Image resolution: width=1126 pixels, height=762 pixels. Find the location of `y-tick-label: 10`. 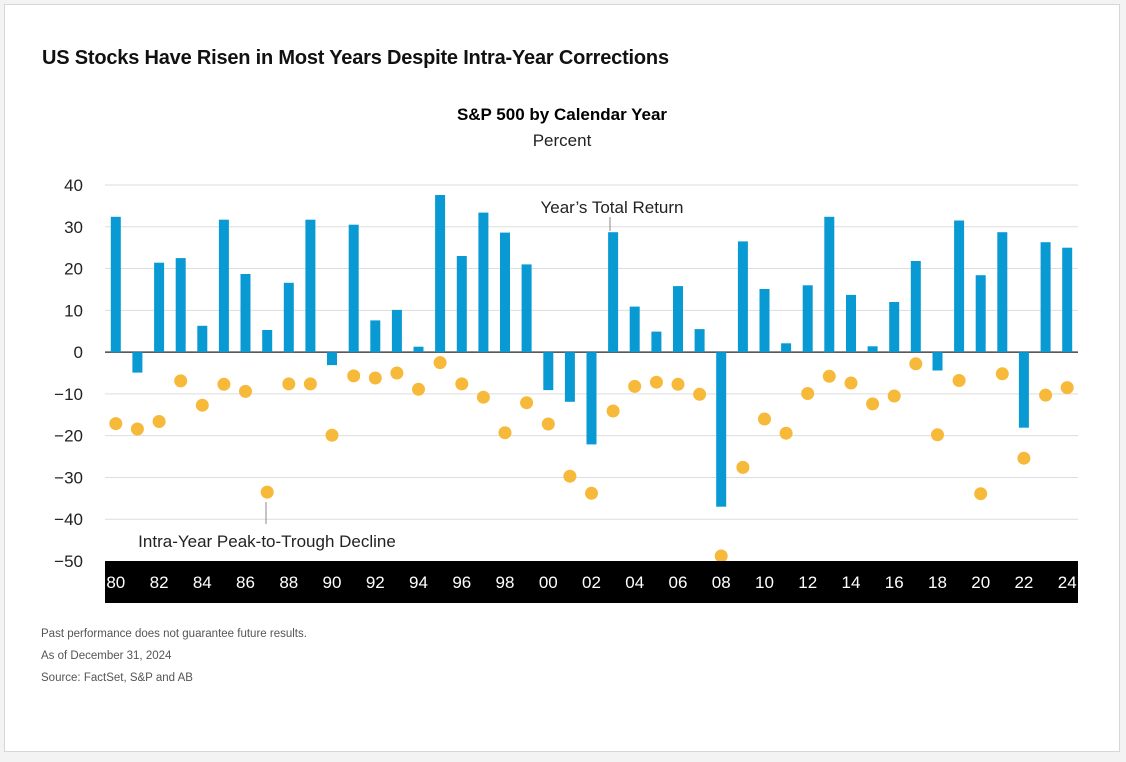

y-tick-label: 10 is located at coordinates (73, 310).